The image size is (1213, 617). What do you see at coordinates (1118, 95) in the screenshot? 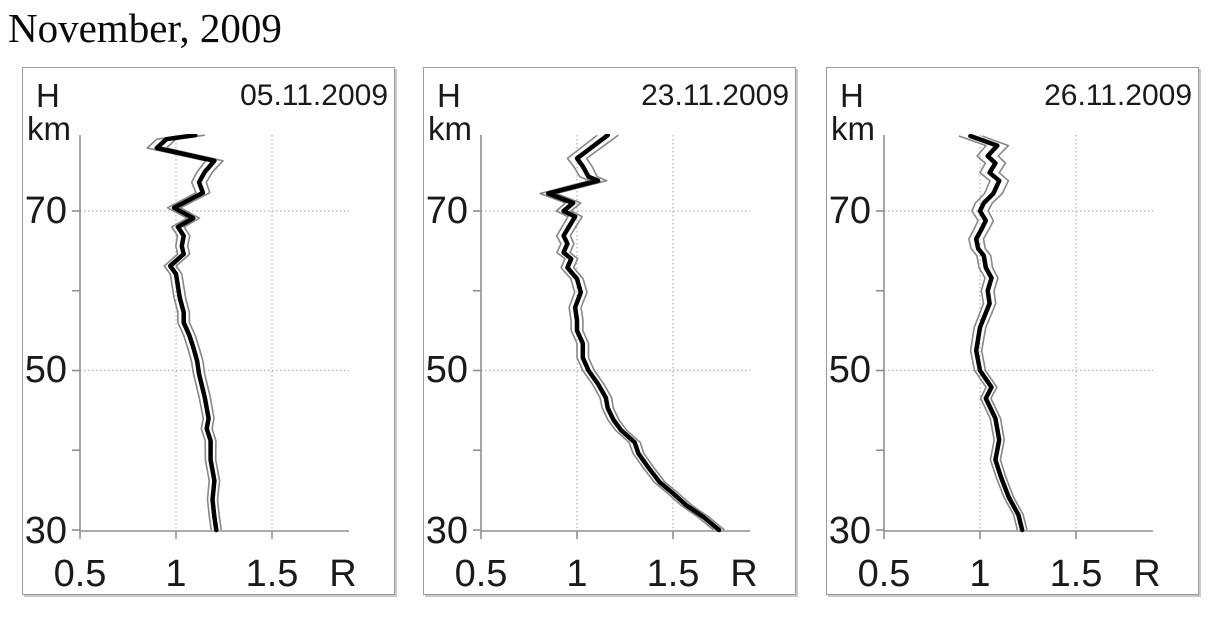
I see `panel-date: 26.11.2009` at bounding box center [1118, 95].